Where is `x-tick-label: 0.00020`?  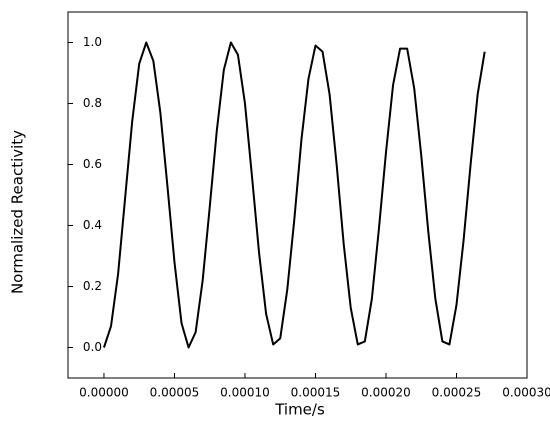
x-tick-label: 0.00020 is located at coordinates (386, 393).